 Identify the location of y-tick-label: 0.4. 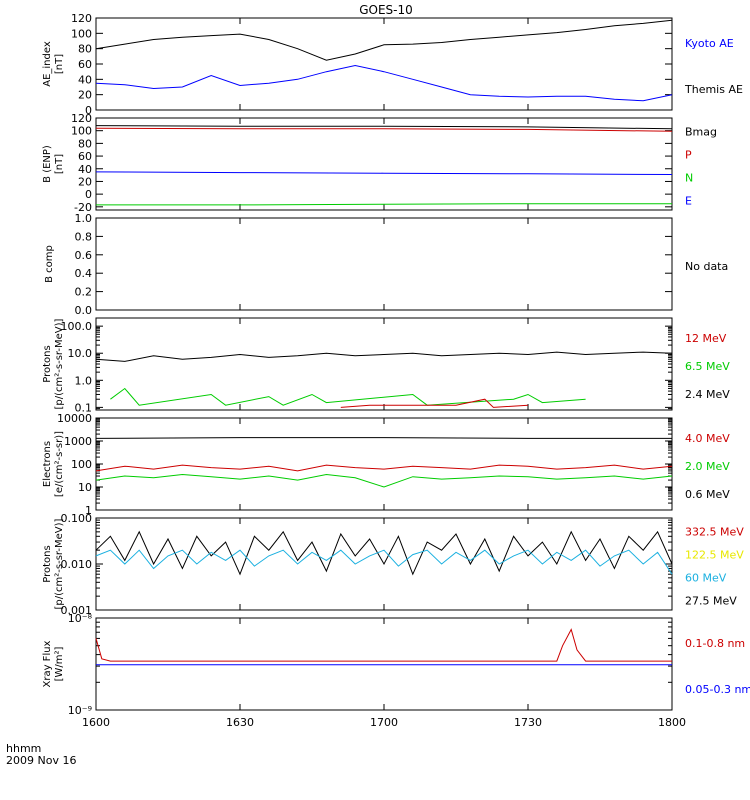
(84, 273).